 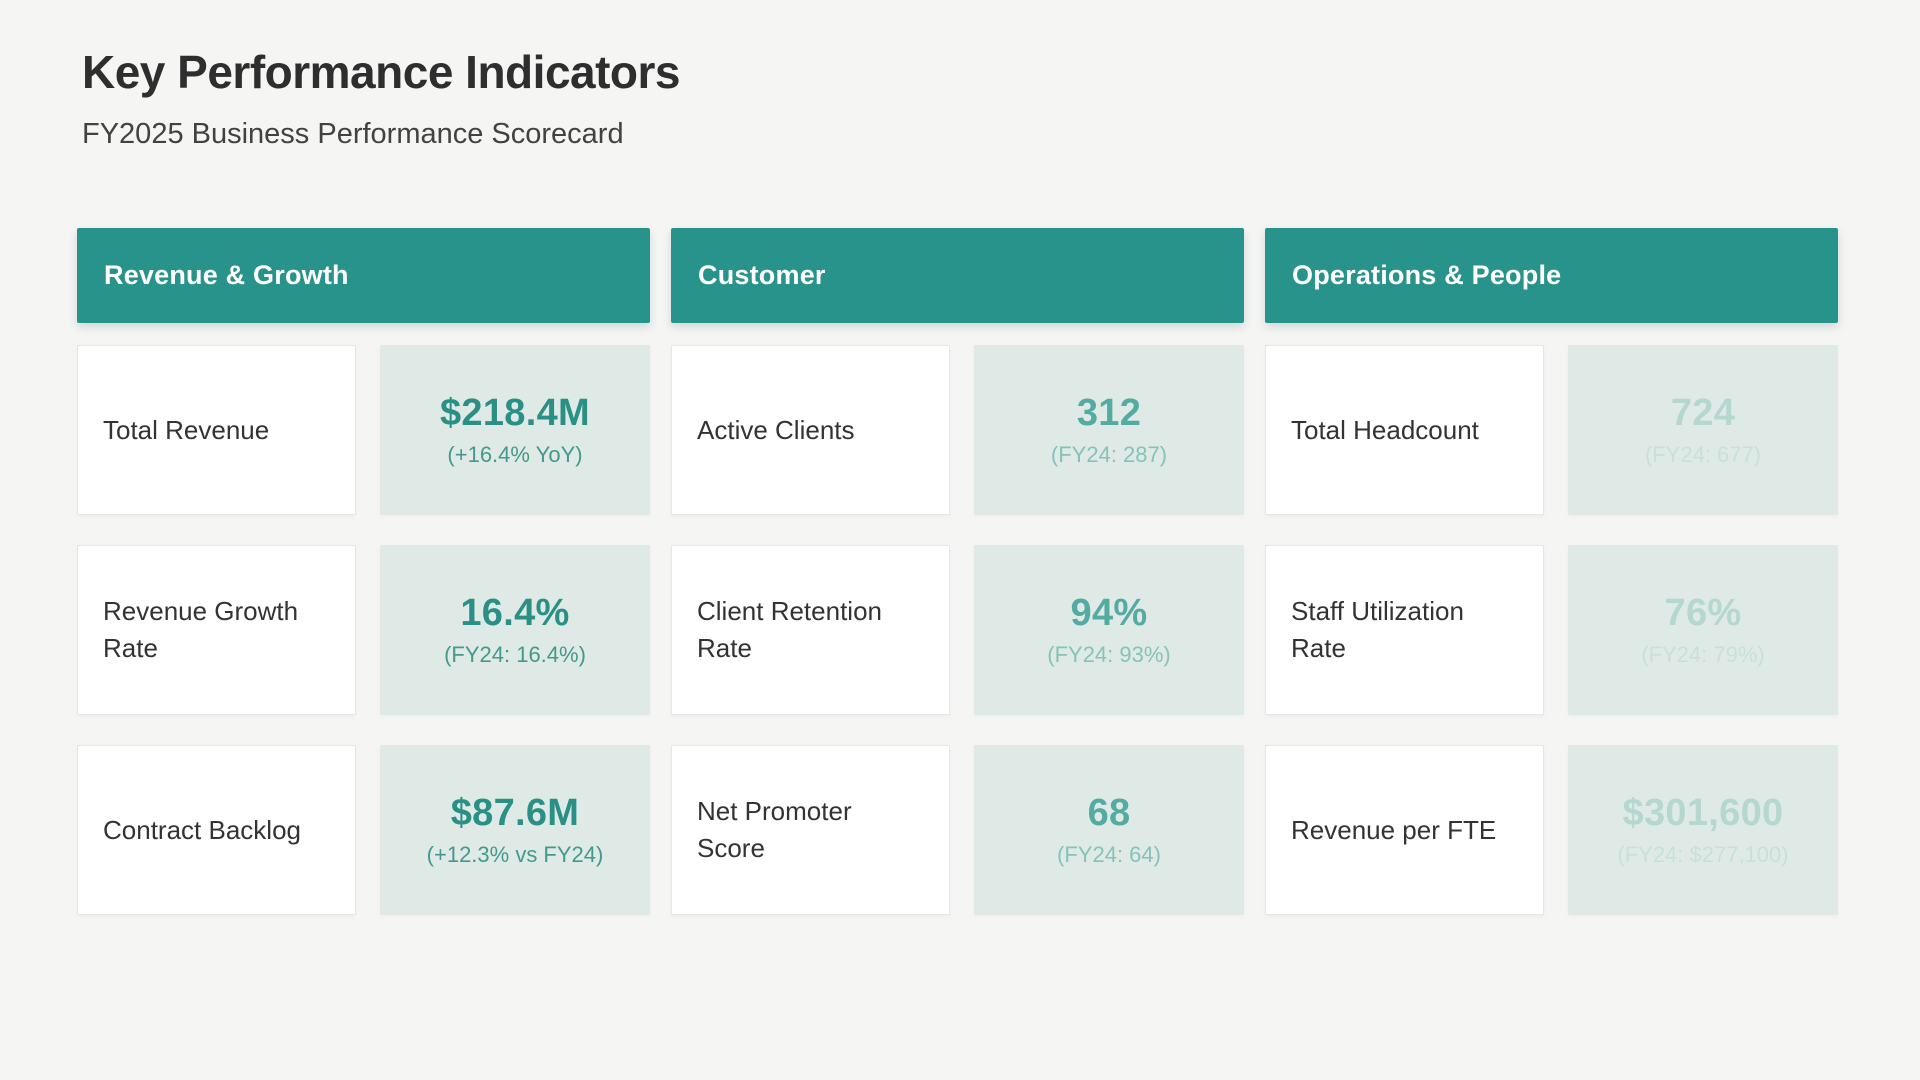 I want to click on kpi-comparison: (FY24: 79%), so click(x=1703, y=654).